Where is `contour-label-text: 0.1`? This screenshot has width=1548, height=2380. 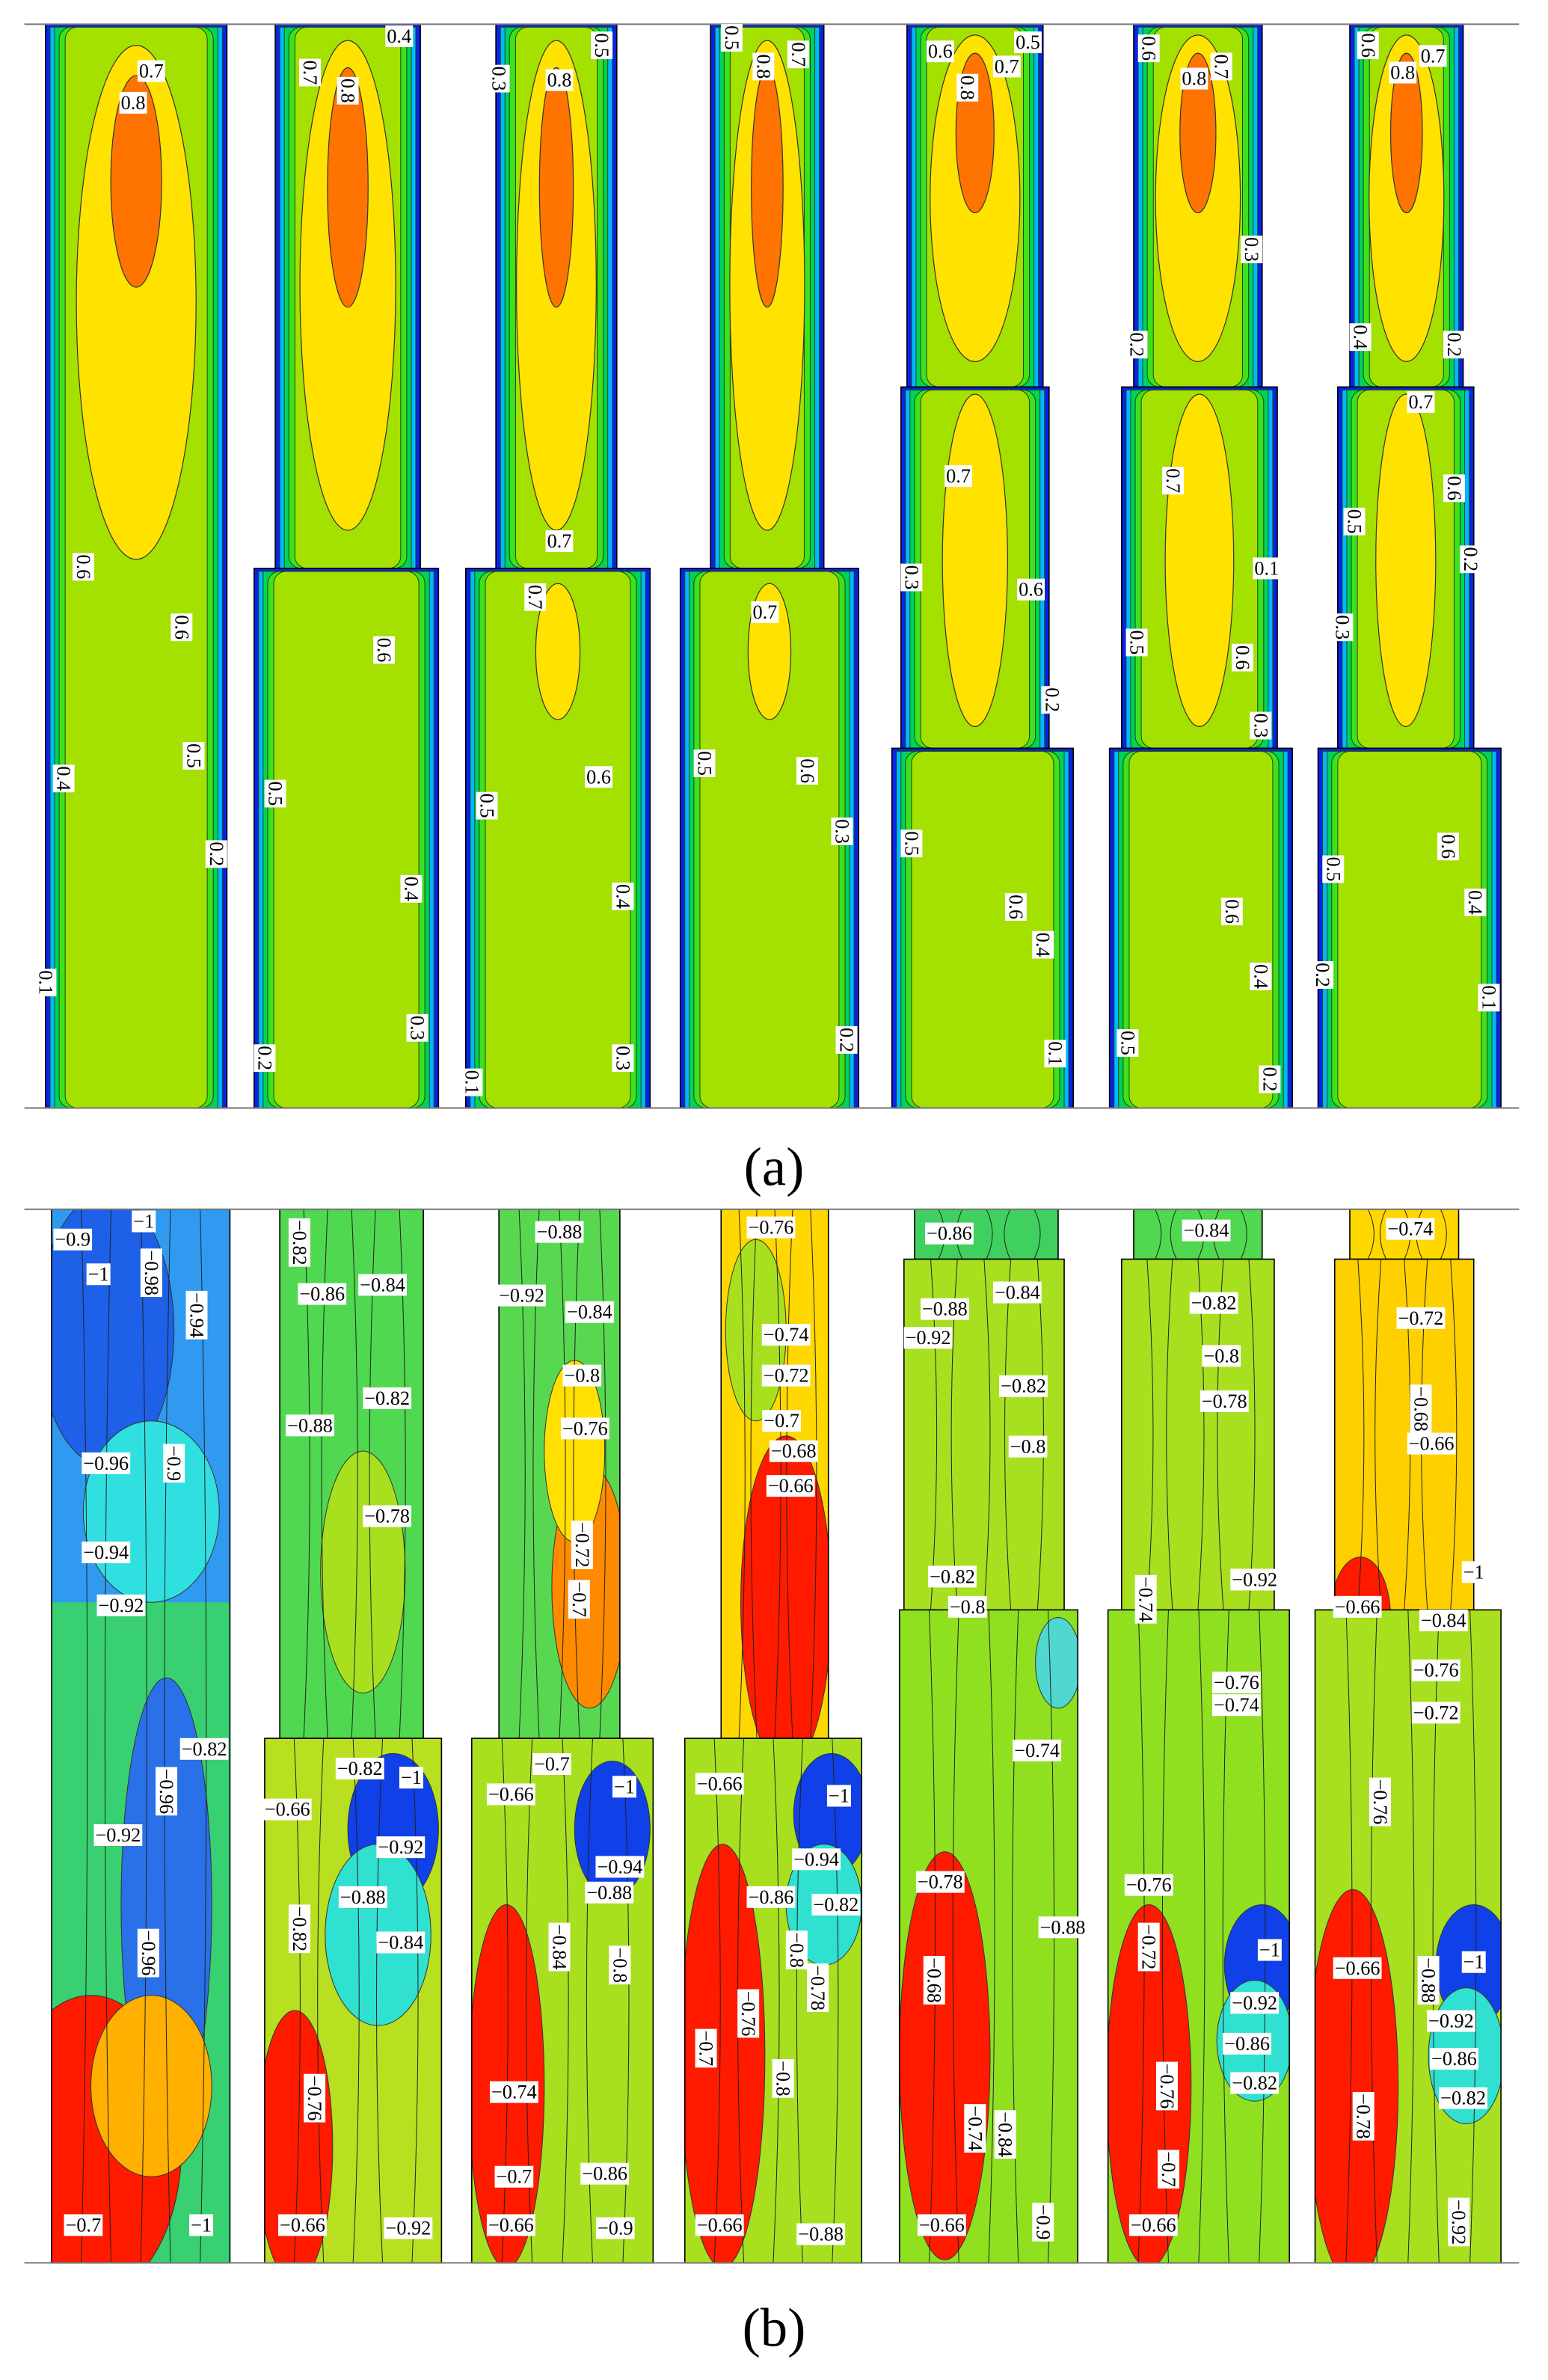
contour-label-text: 0.1 is located at coordinates (471, 1082).